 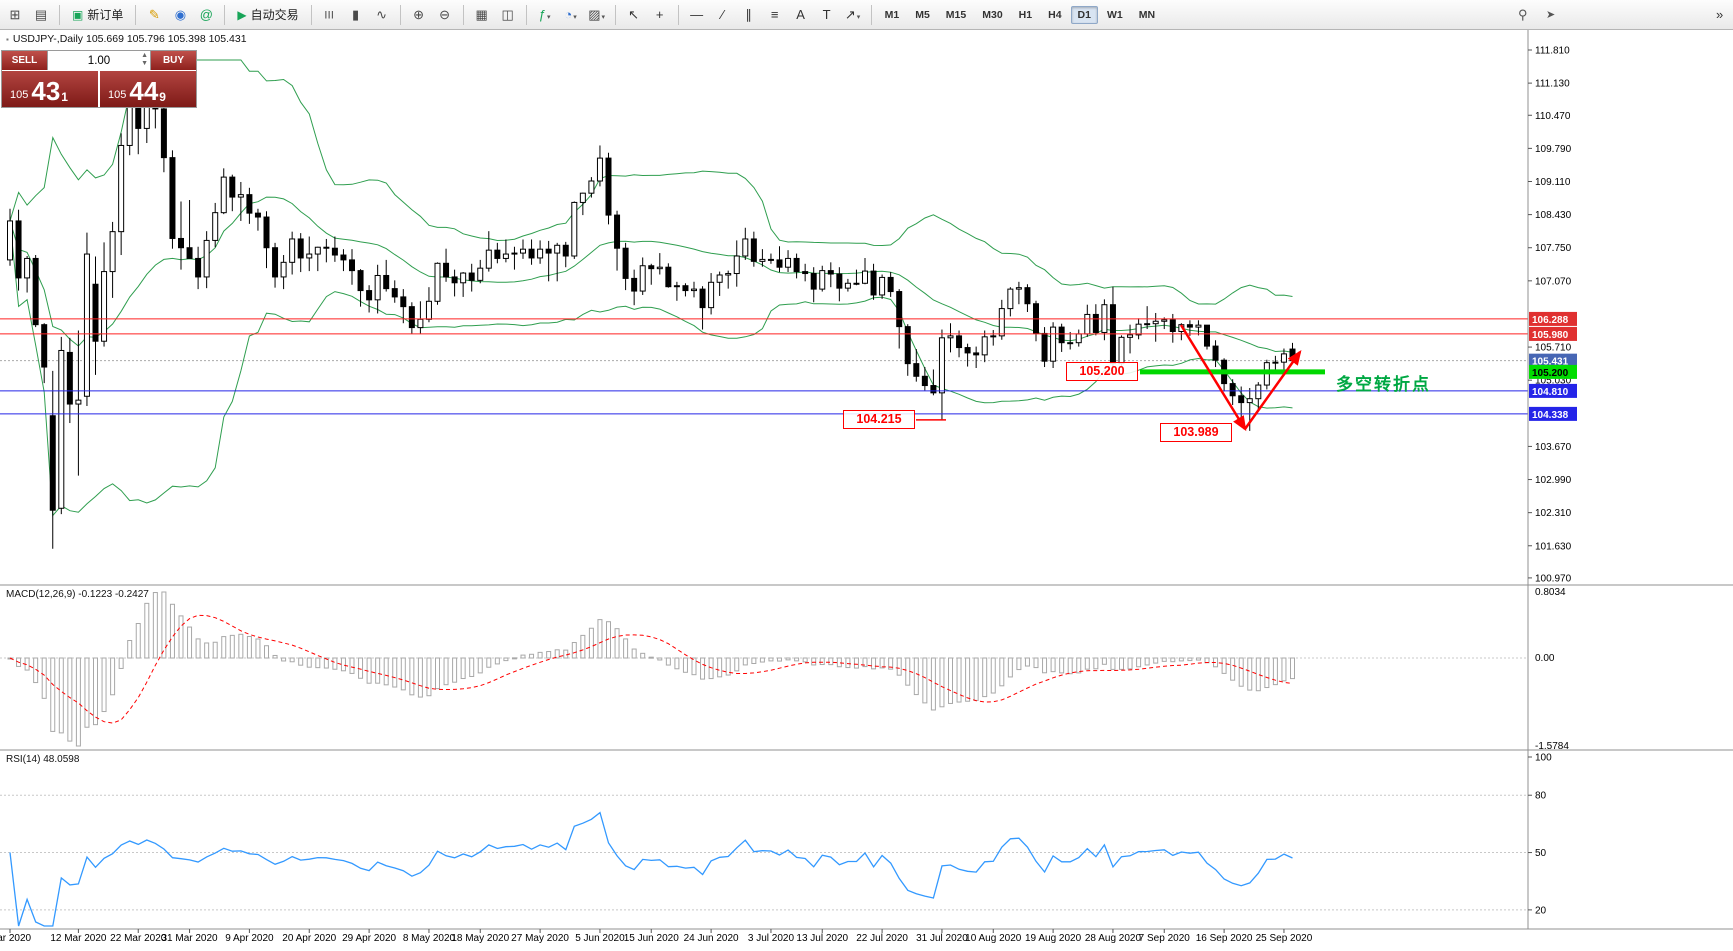 I want to click on toolbar-overflow-icon: », so click(x=1720, y=14).